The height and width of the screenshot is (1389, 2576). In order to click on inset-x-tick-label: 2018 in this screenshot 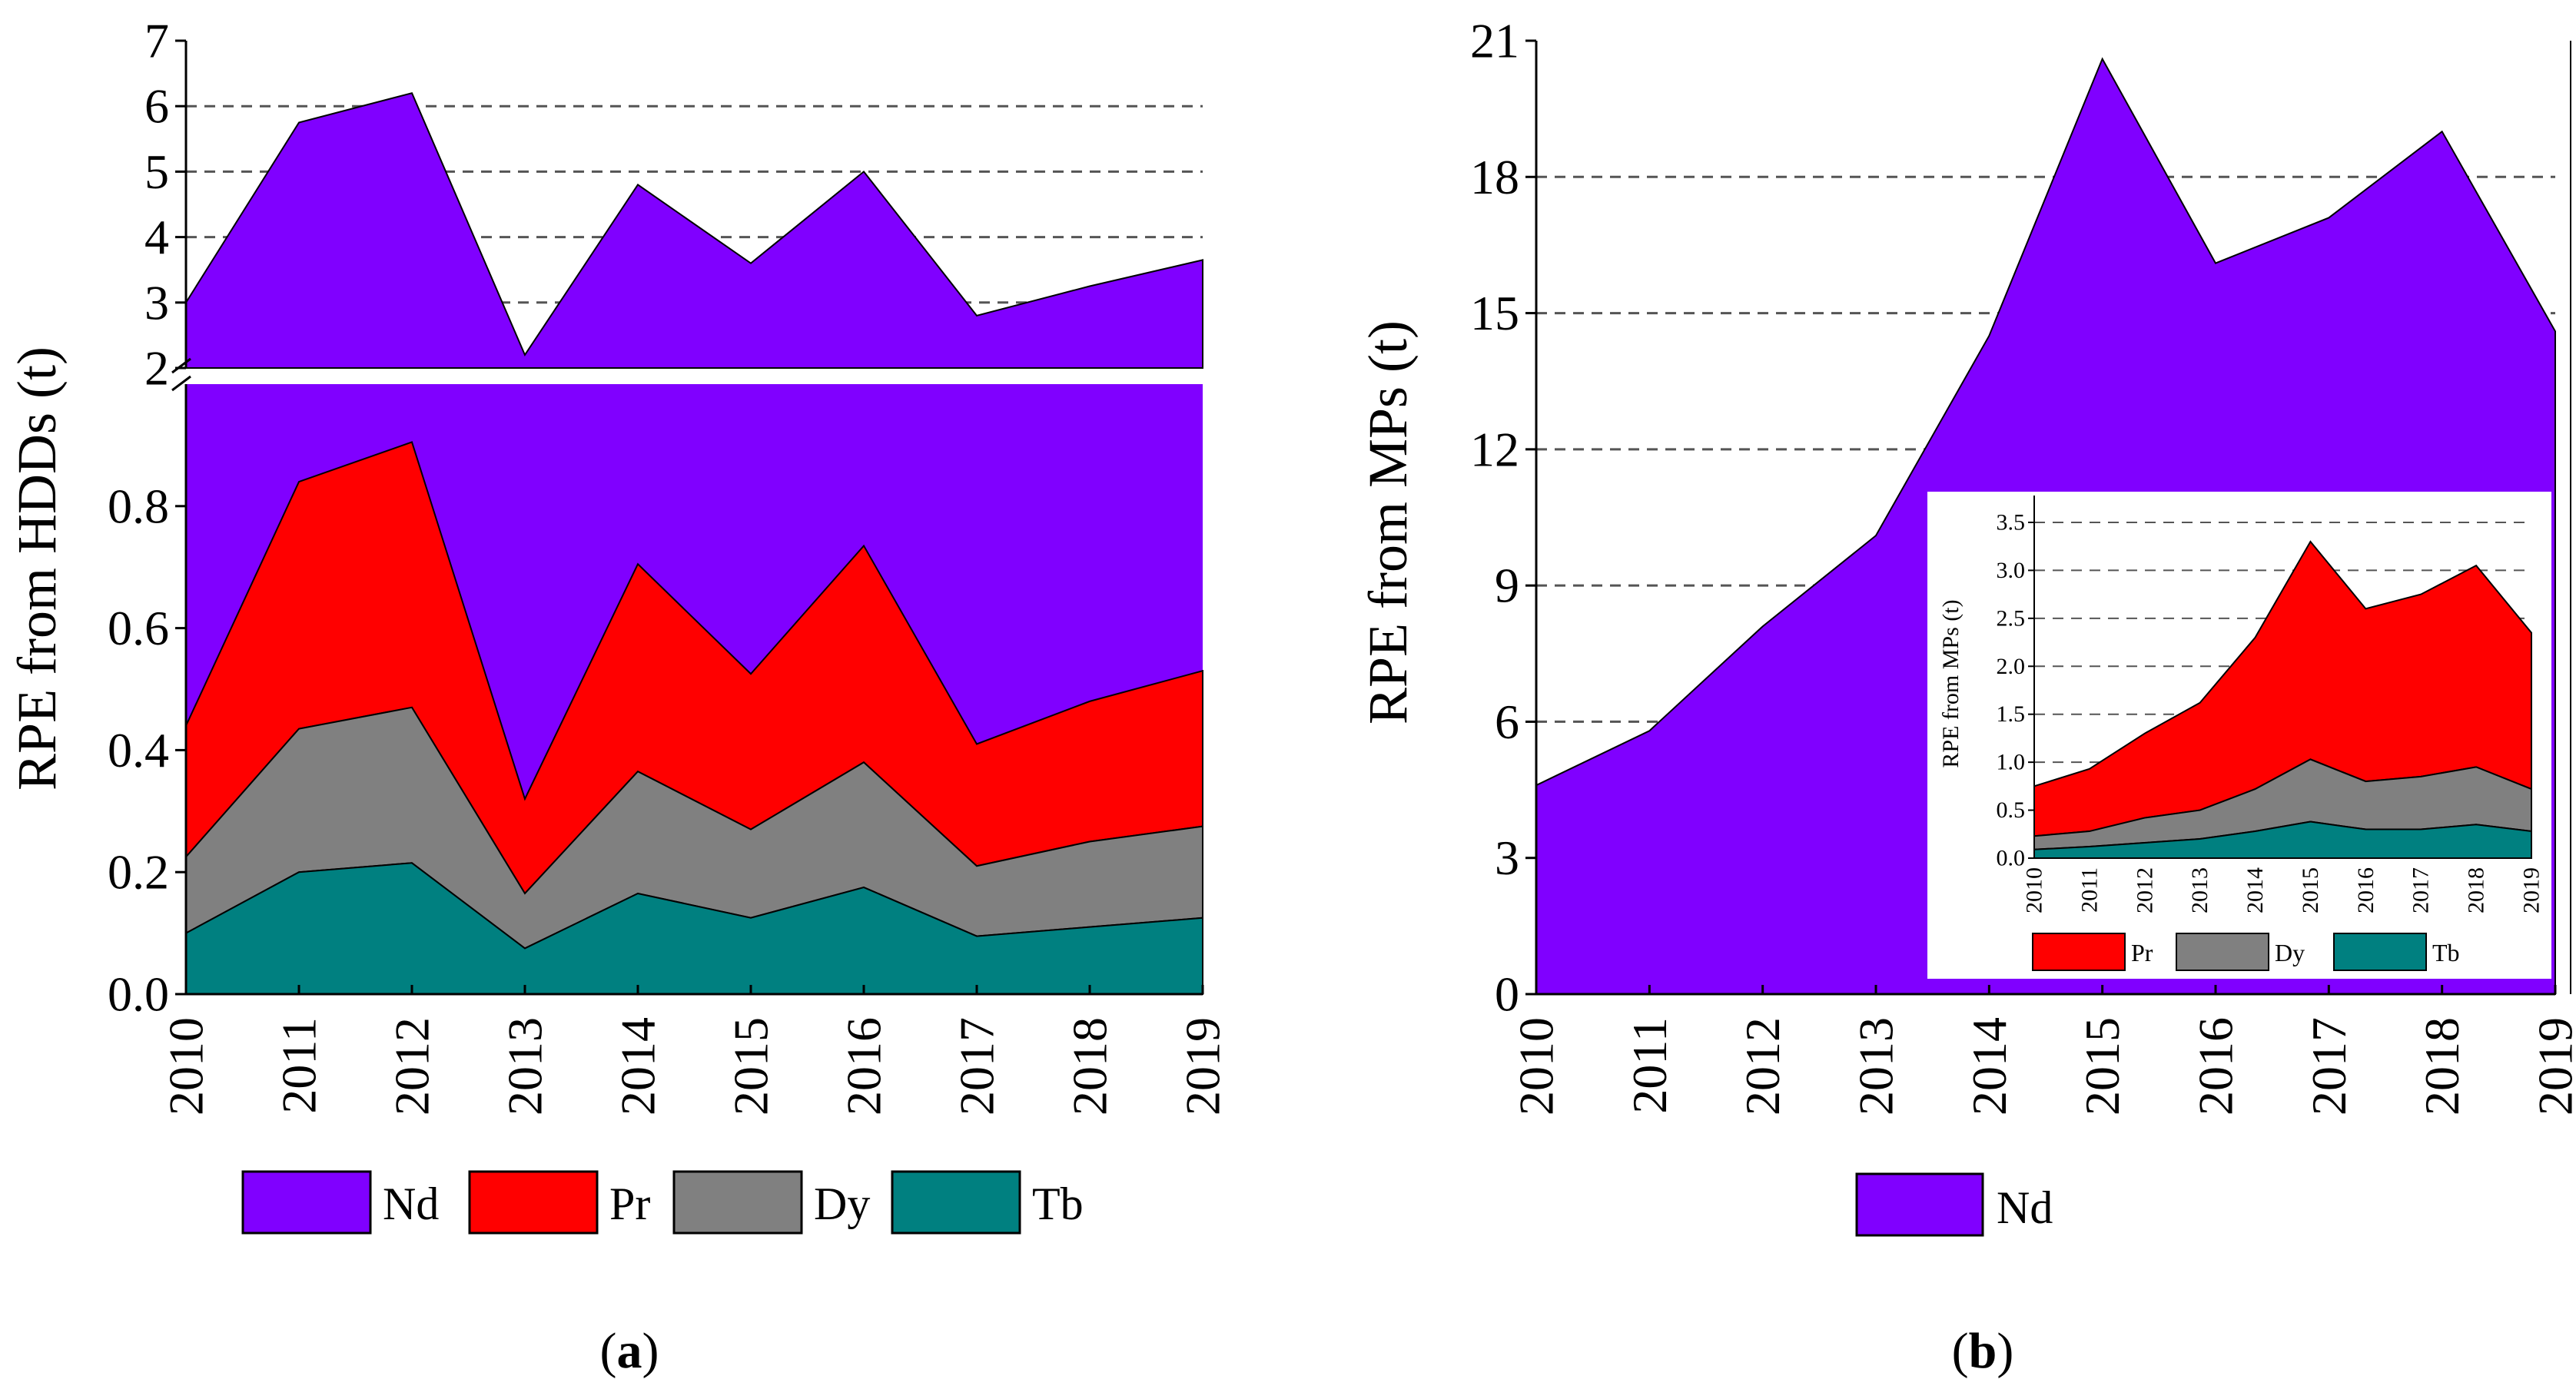, I will do `click(2476, 890)`.